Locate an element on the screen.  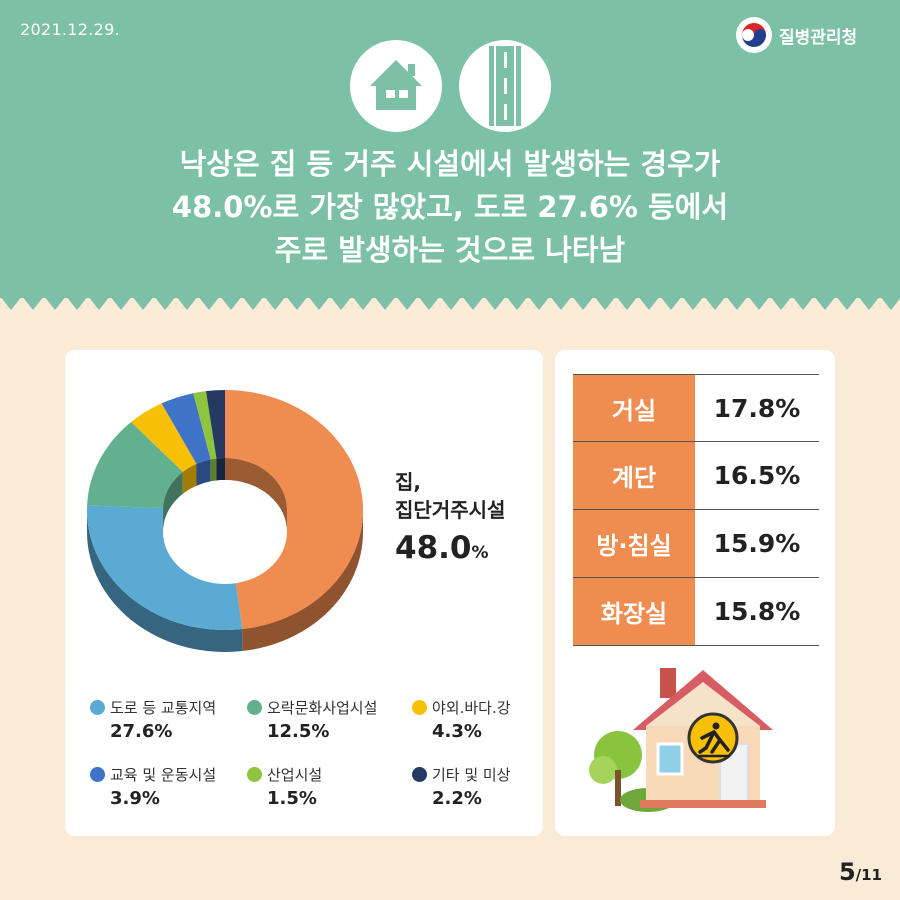
legend-label-row: 야외.바다.강 is located at coordinates (492, 707).